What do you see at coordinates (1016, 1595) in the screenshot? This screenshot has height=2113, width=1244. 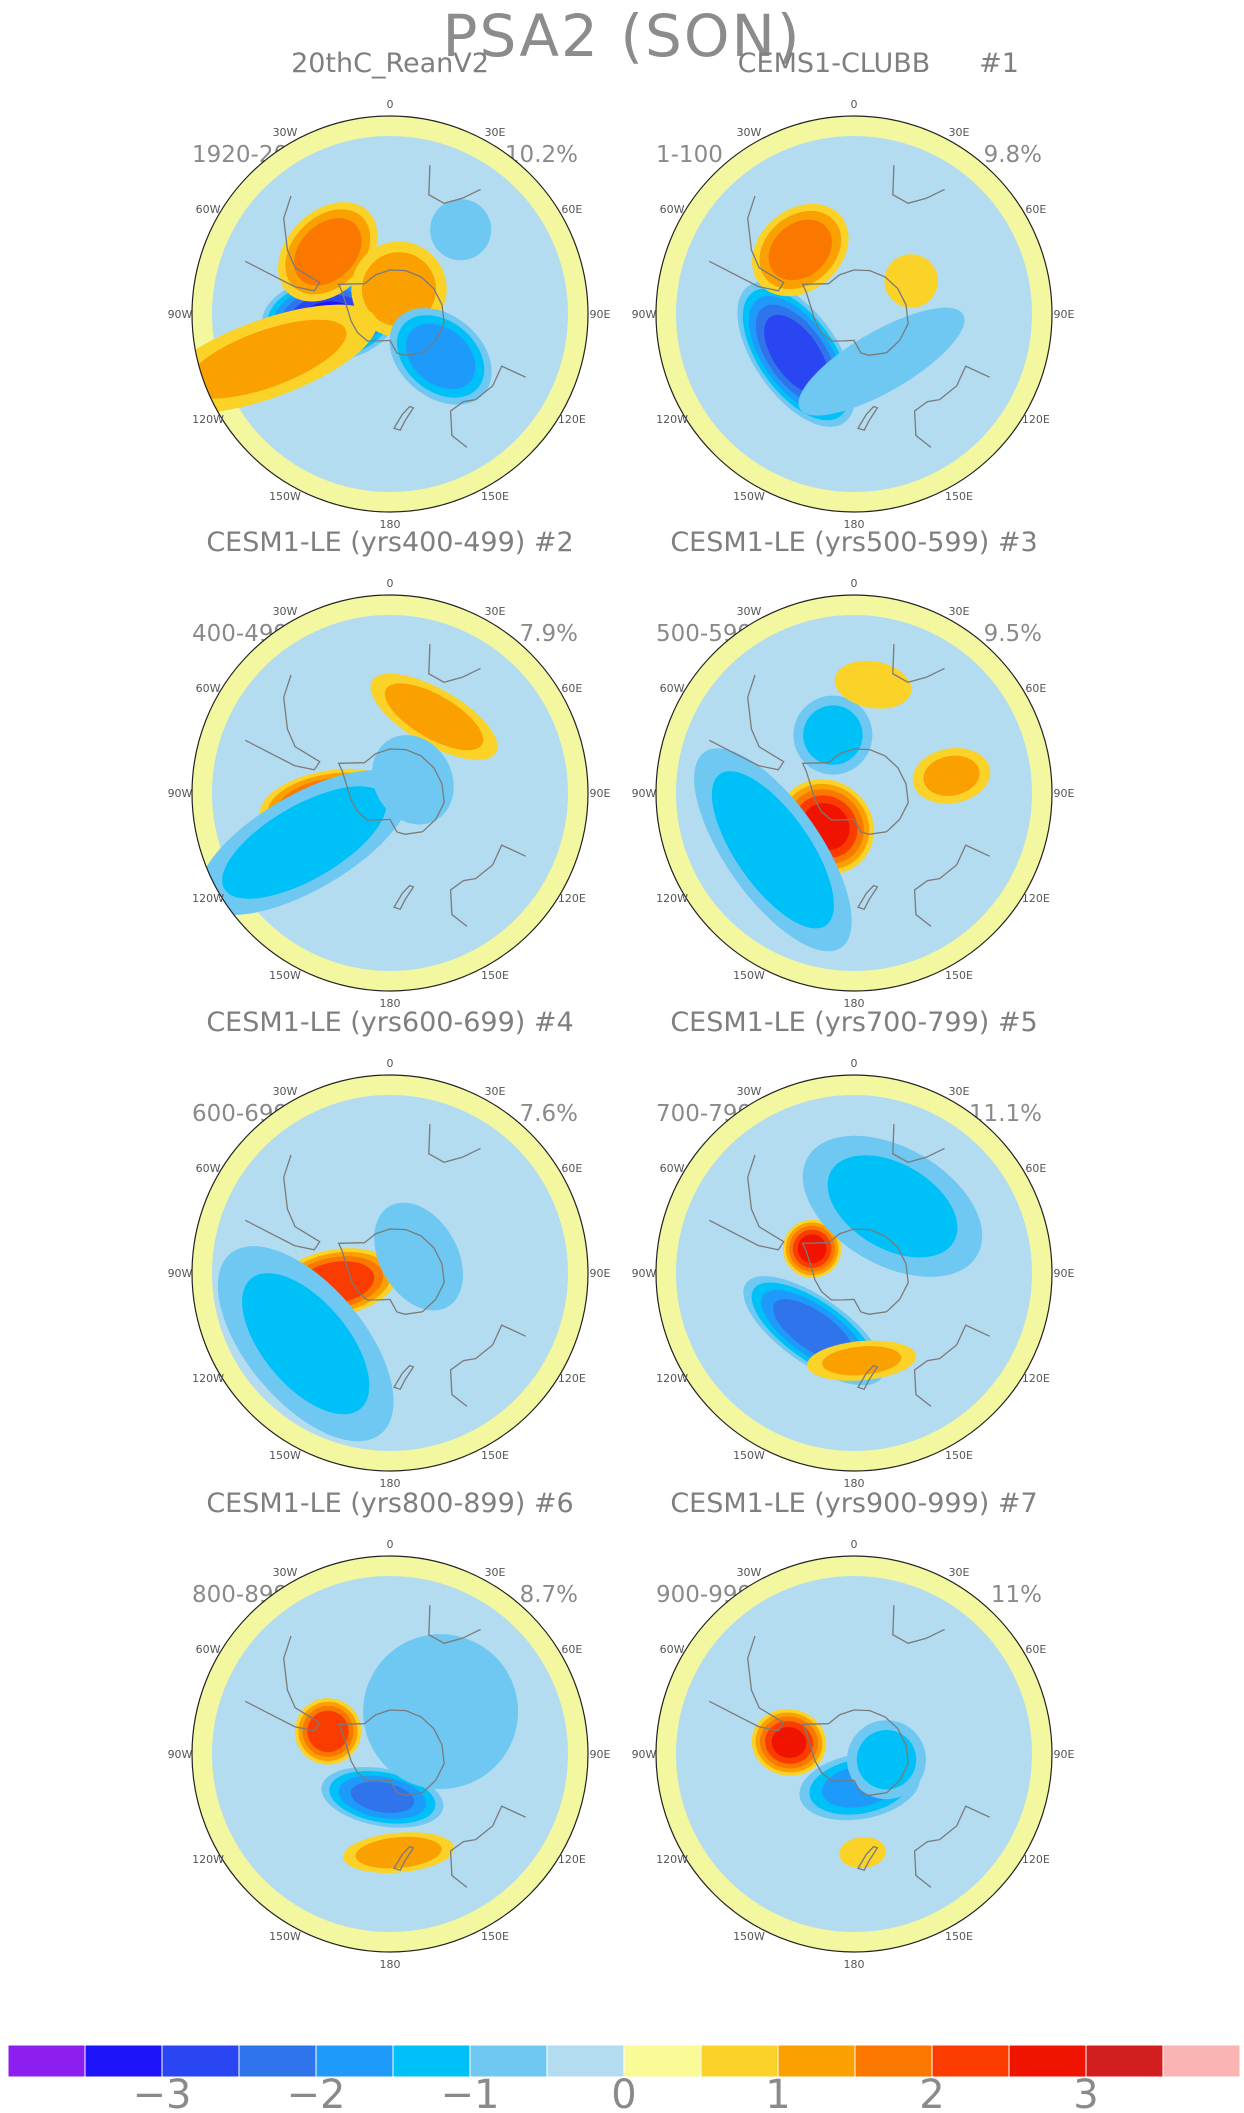 I see `panel-variance: 11%` at bounding box center [1016, 1595].